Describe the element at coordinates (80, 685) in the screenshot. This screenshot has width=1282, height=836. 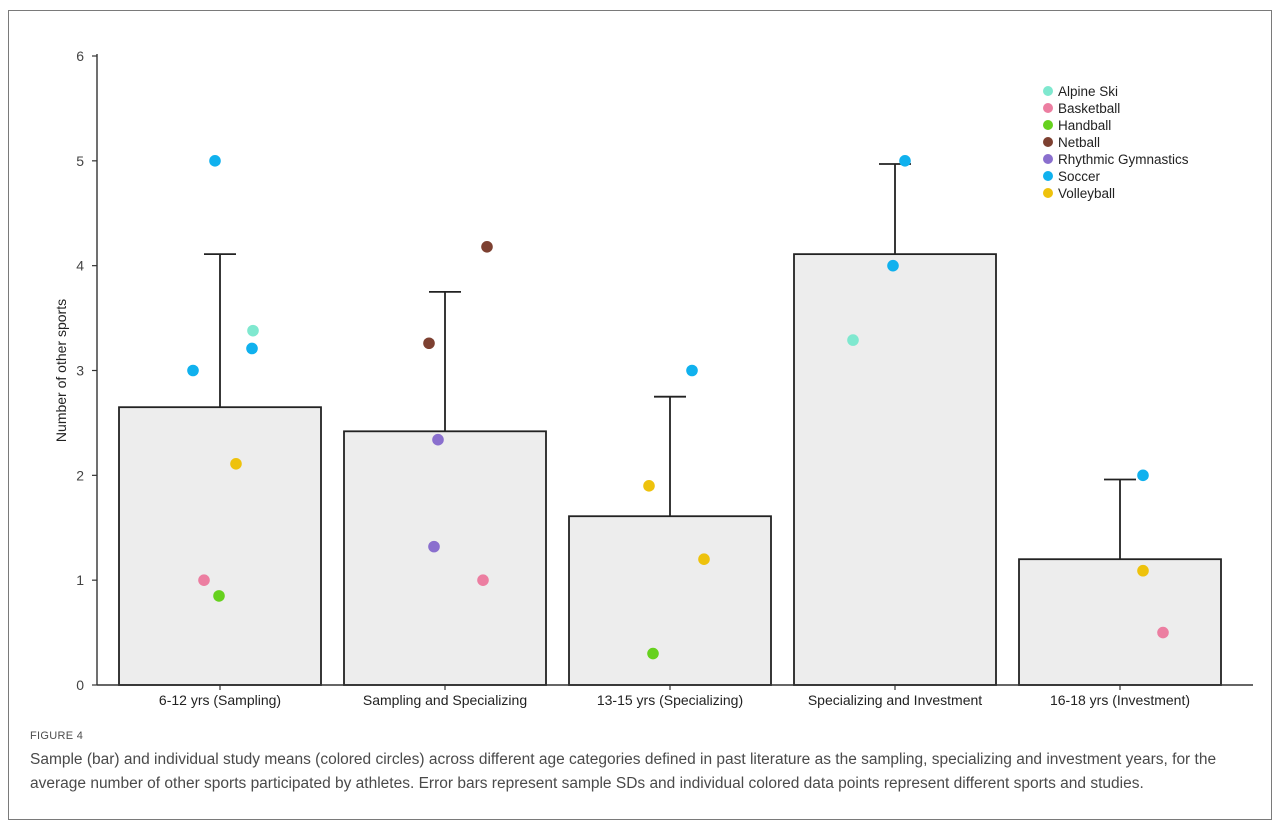
I see `y-tick-label: 0` at that location.